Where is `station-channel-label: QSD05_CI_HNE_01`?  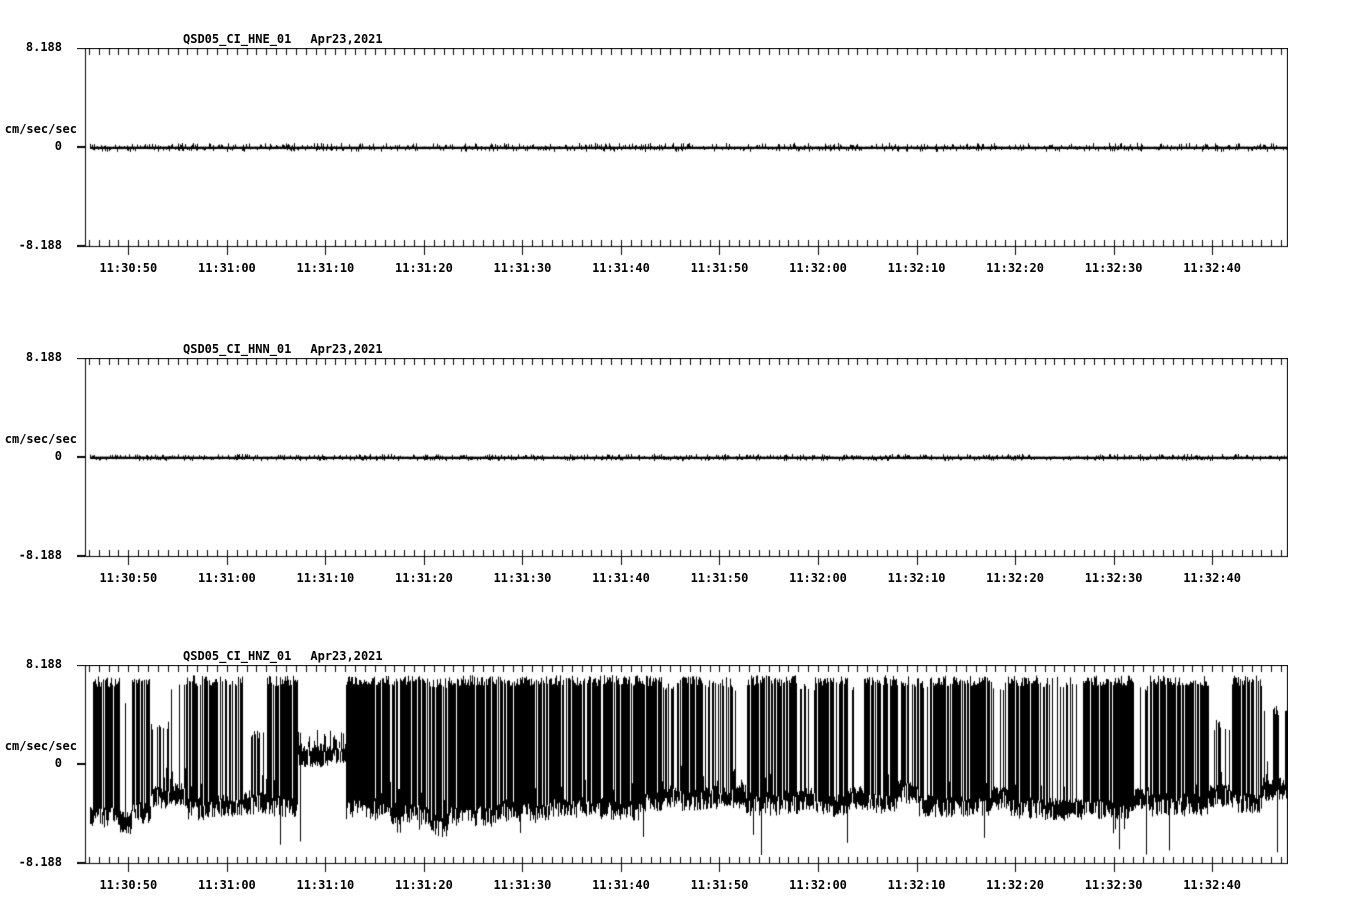
station-channel-label: QSD05_CI_HNE_01 is located at coordinates (237, 39).